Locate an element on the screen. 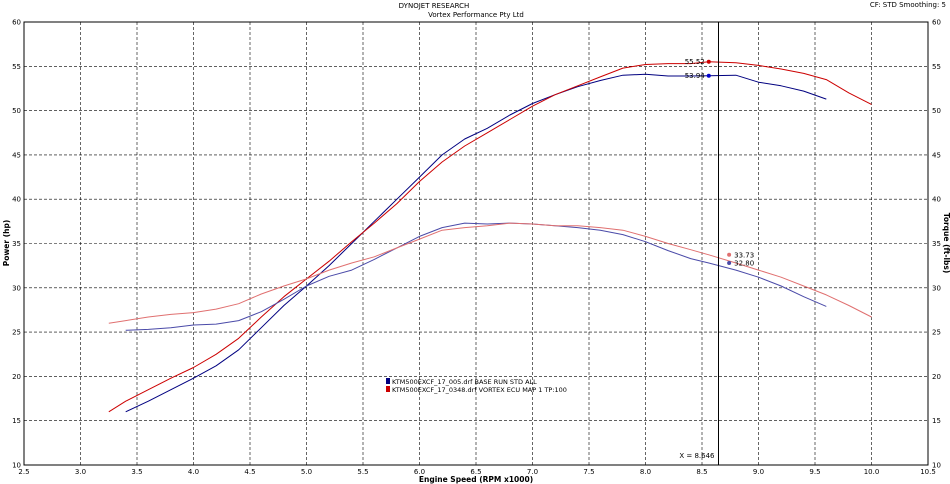  x-tick-label: 5.5 is located at coordinates (362, 472).